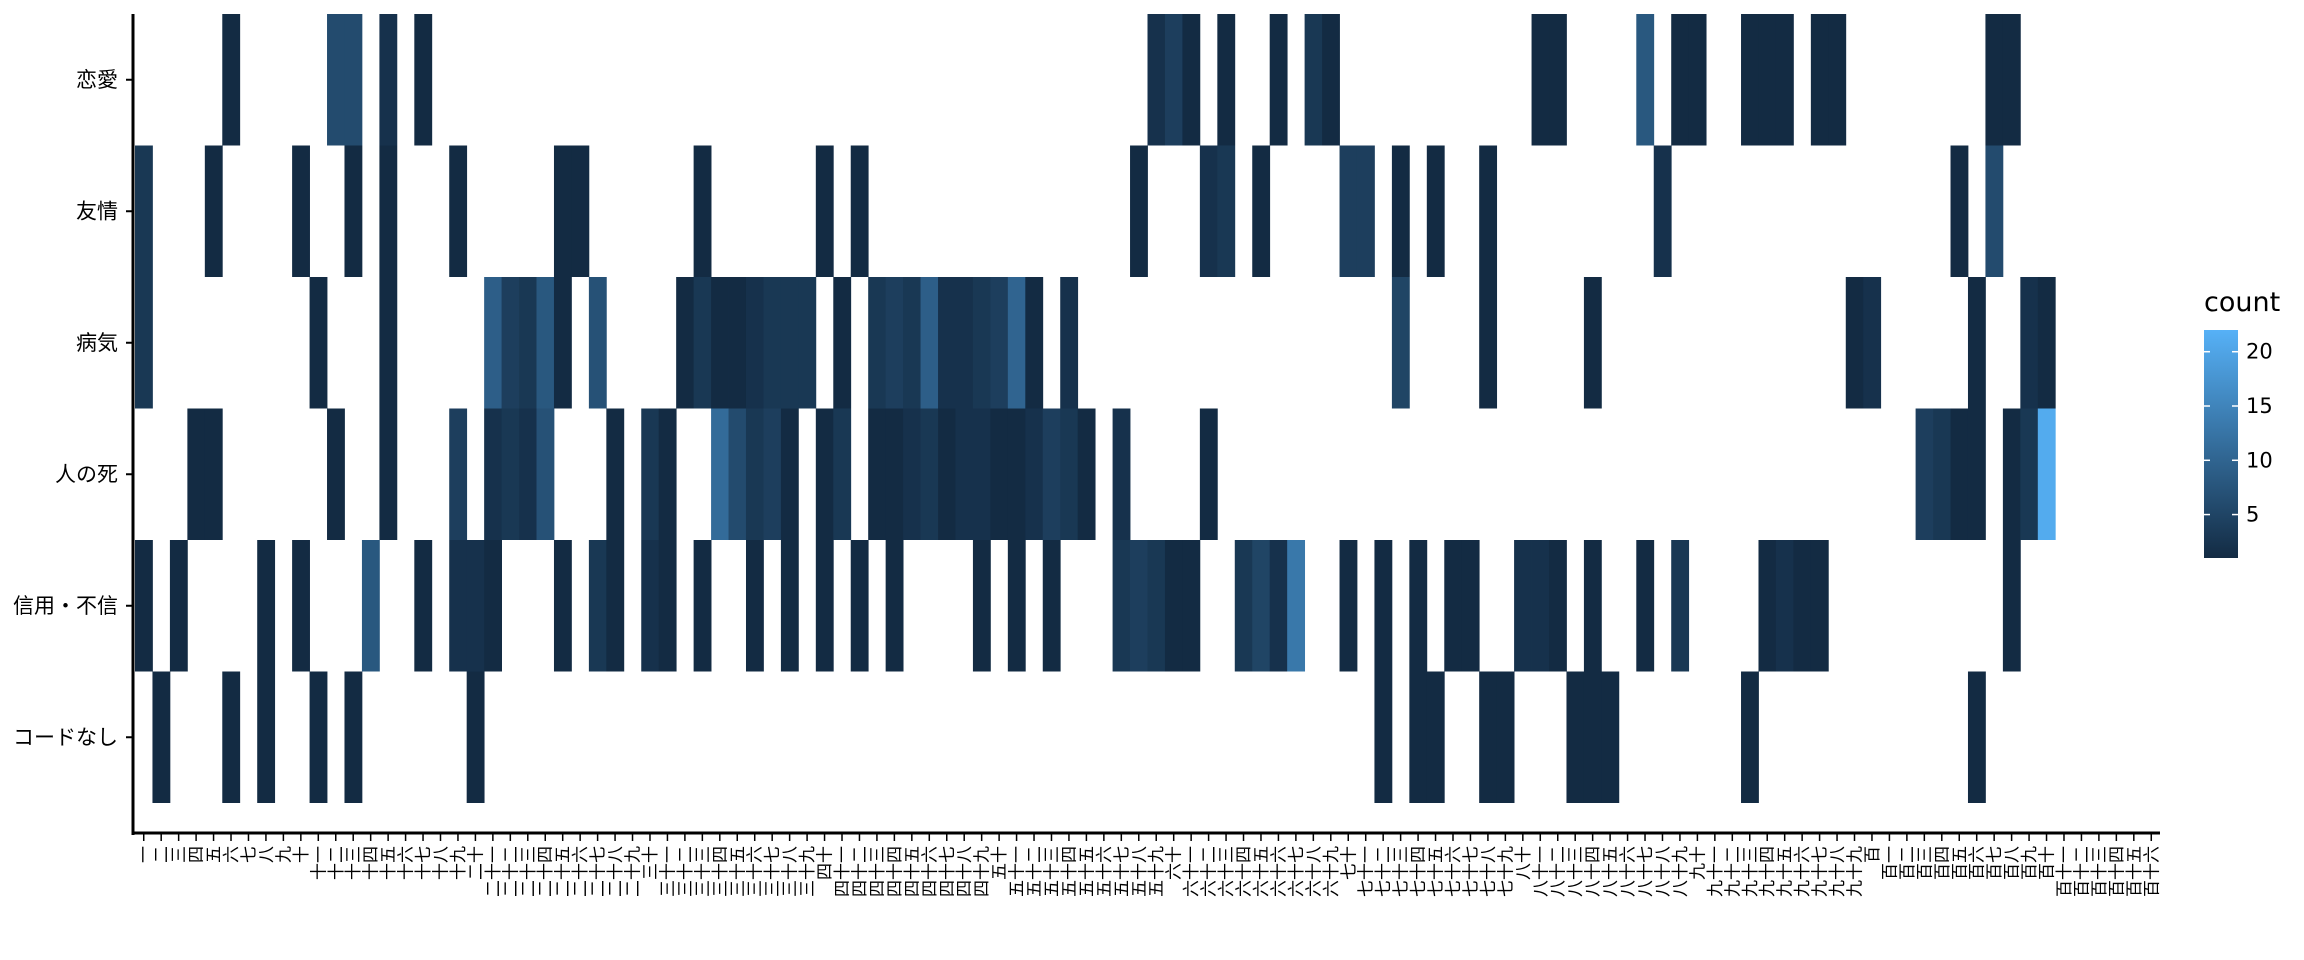 Image resolution: width=2304 pixels, height=960 pixels. What do you see at coordinates (1890, 863) in the screenshot?
I see `x-tick-label: 百一` at bounding box center [1890, 863].